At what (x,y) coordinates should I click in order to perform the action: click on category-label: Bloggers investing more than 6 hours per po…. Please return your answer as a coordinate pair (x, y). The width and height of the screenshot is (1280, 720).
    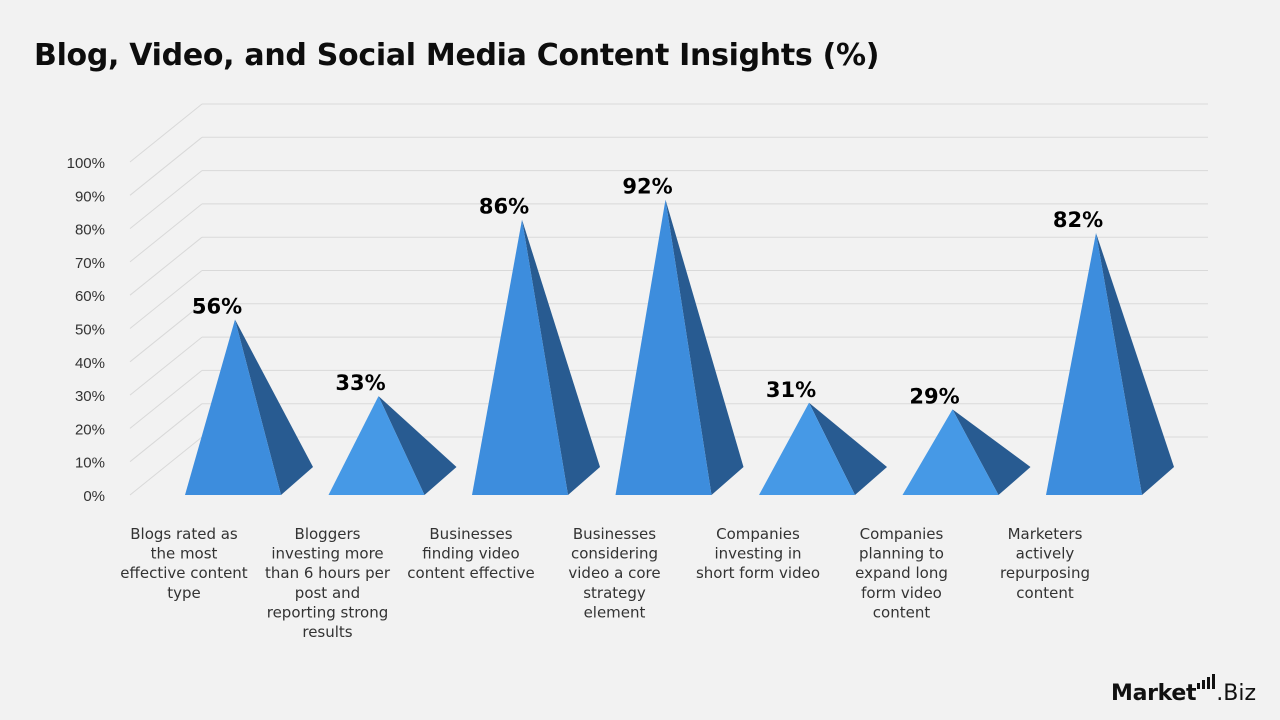
    Looking at the image, I should click on (328, 583).